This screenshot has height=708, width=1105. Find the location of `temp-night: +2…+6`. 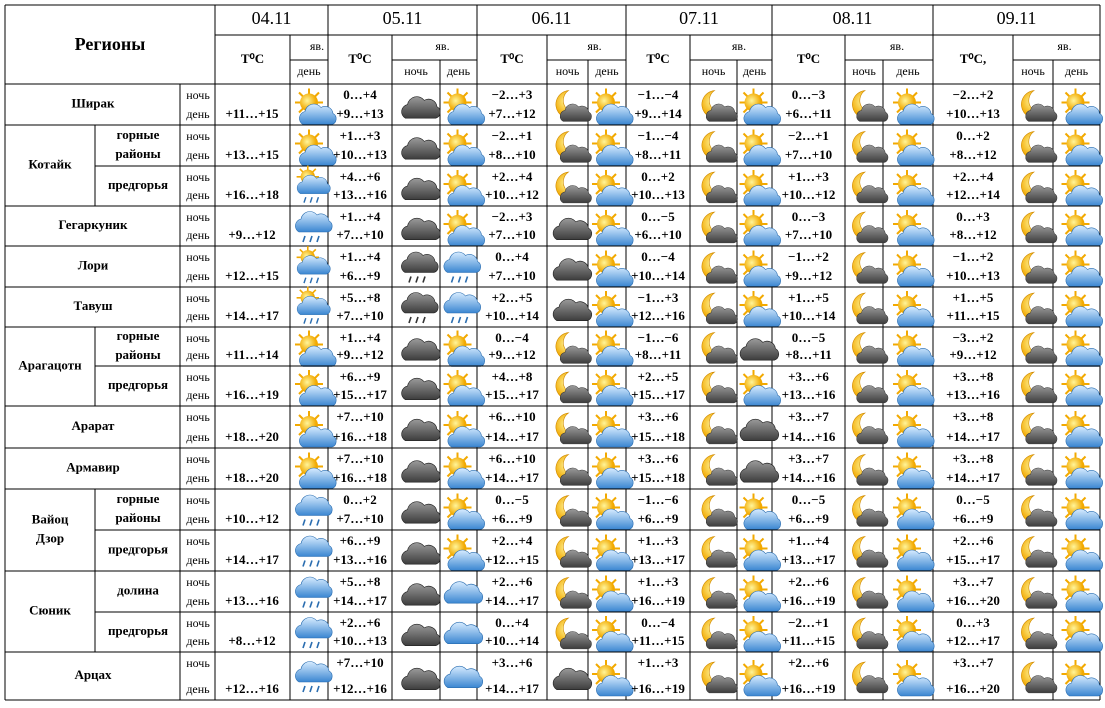

temp-night: +2…+6 is located at coordinates (360, 622).